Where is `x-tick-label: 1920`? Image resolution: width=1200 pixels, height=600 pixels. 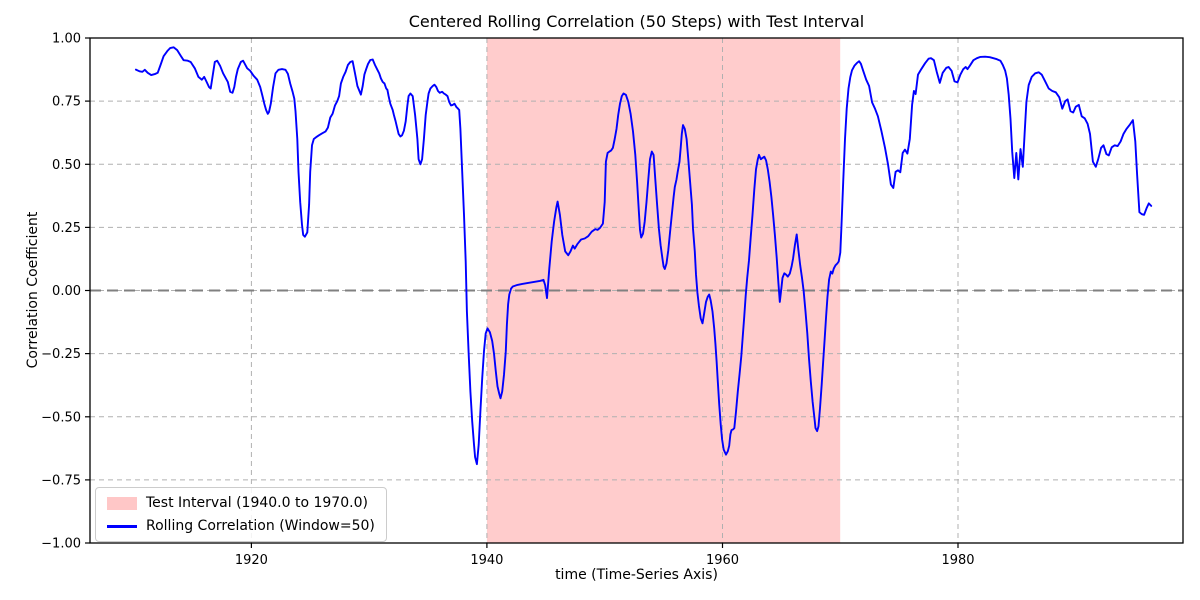 x-tick-label: 1920 is located at coordinates (251, 560).